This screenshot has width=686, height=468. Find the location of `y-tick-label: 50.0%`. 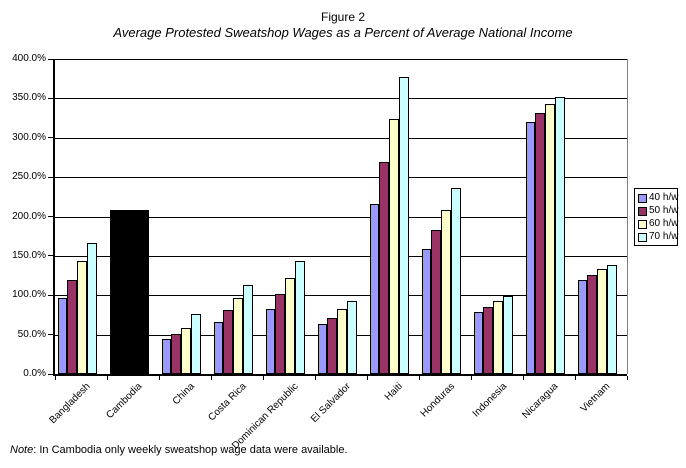

y-tick-label: 50.0% is located at coordinates (31, 334).